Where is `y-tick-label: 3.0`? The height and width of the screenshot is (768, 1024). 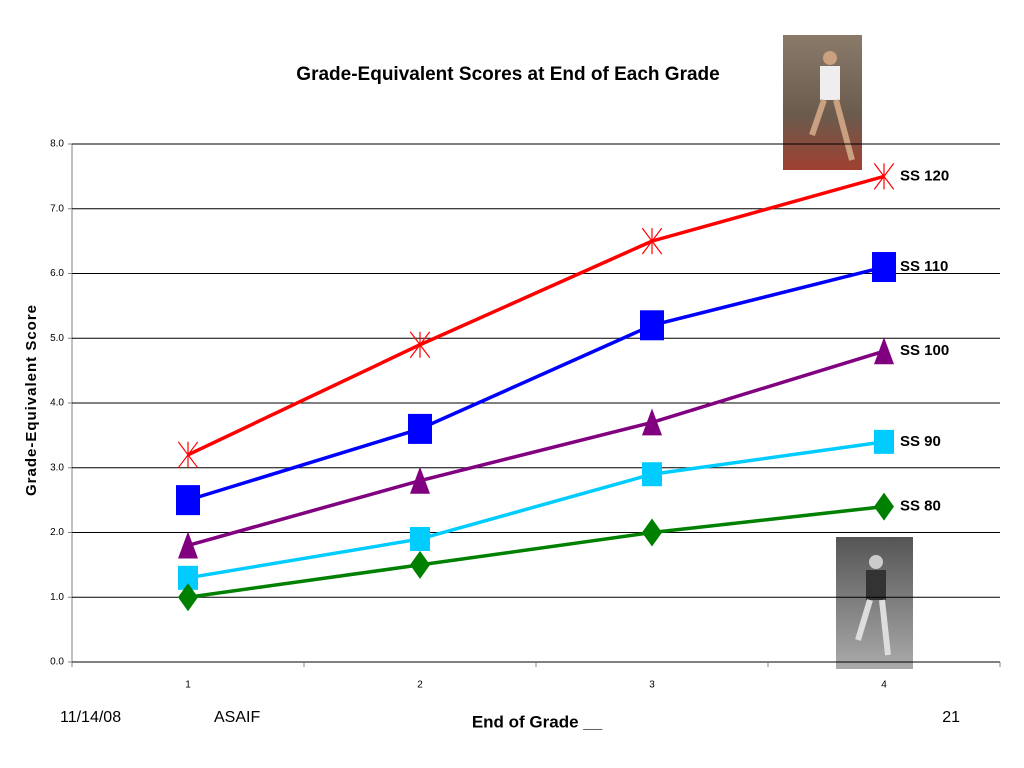 y-tick-label: 3.0 is located at coordinates (57, 467).